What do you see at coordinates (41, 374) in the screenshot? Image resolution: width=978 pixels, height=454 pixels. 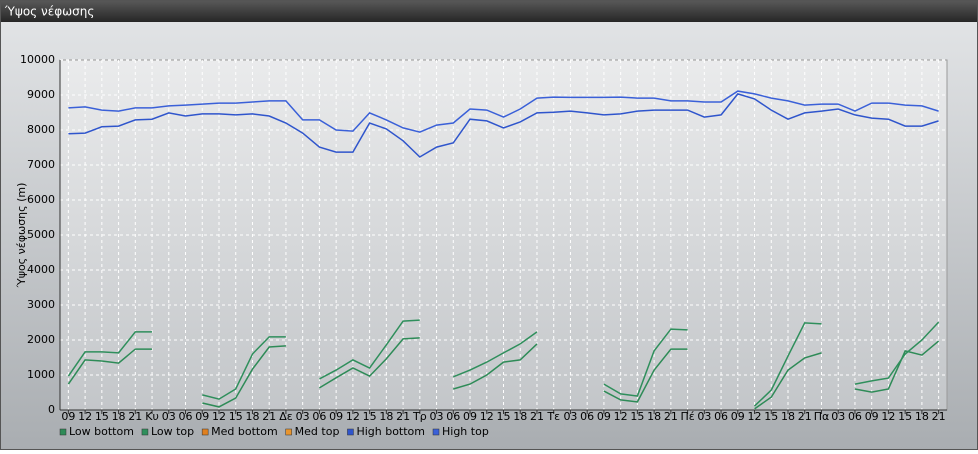 I see `y-tick-label: 1000` at bounding box center [41, 374].